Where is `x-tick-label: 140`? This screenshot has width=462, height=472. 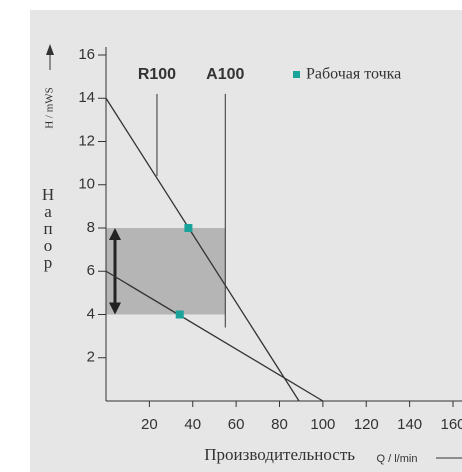 x-tick-label: 140 is located at coordinates (409, 424).